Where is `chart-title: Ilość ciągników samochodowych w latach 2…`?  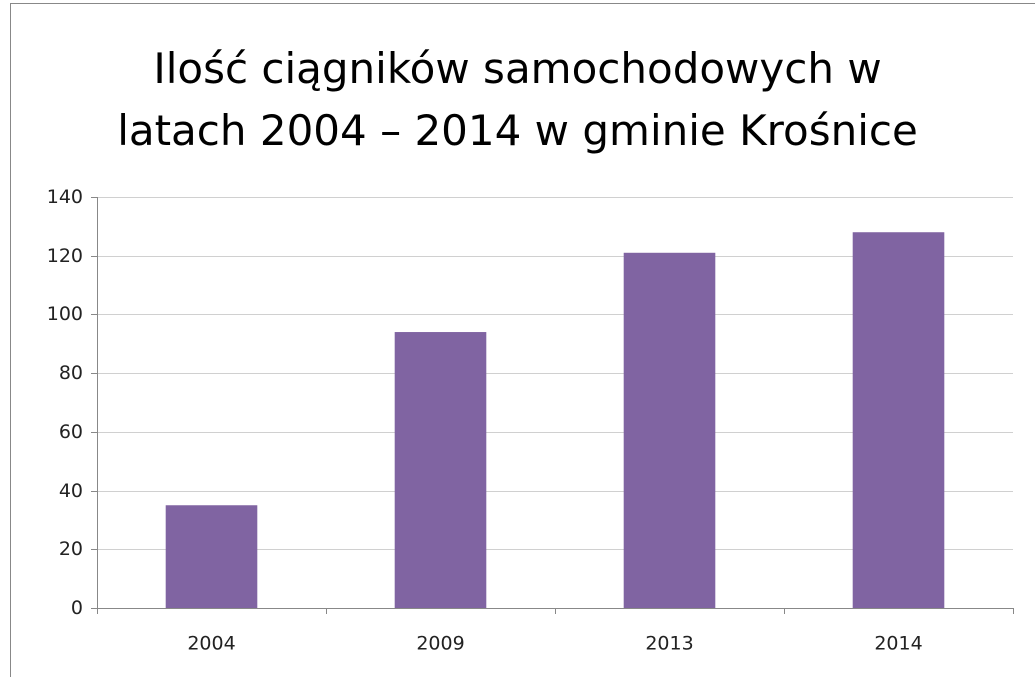 chart-title: Ilość ciągników samochodowych w latach 2… is located at coordinates (517, 99).